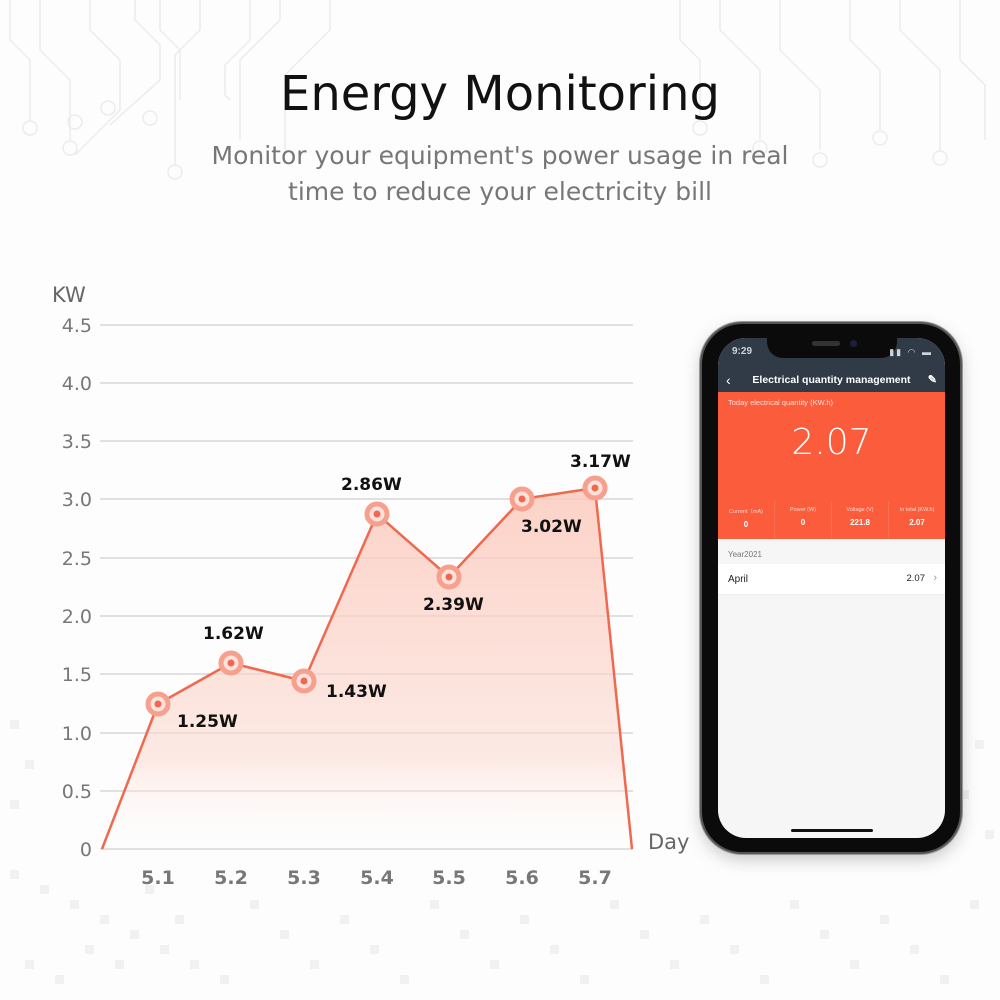  Describe the element at coordinates (916, 578) in the screenshot. I see `month-value: 2.07` at that location.